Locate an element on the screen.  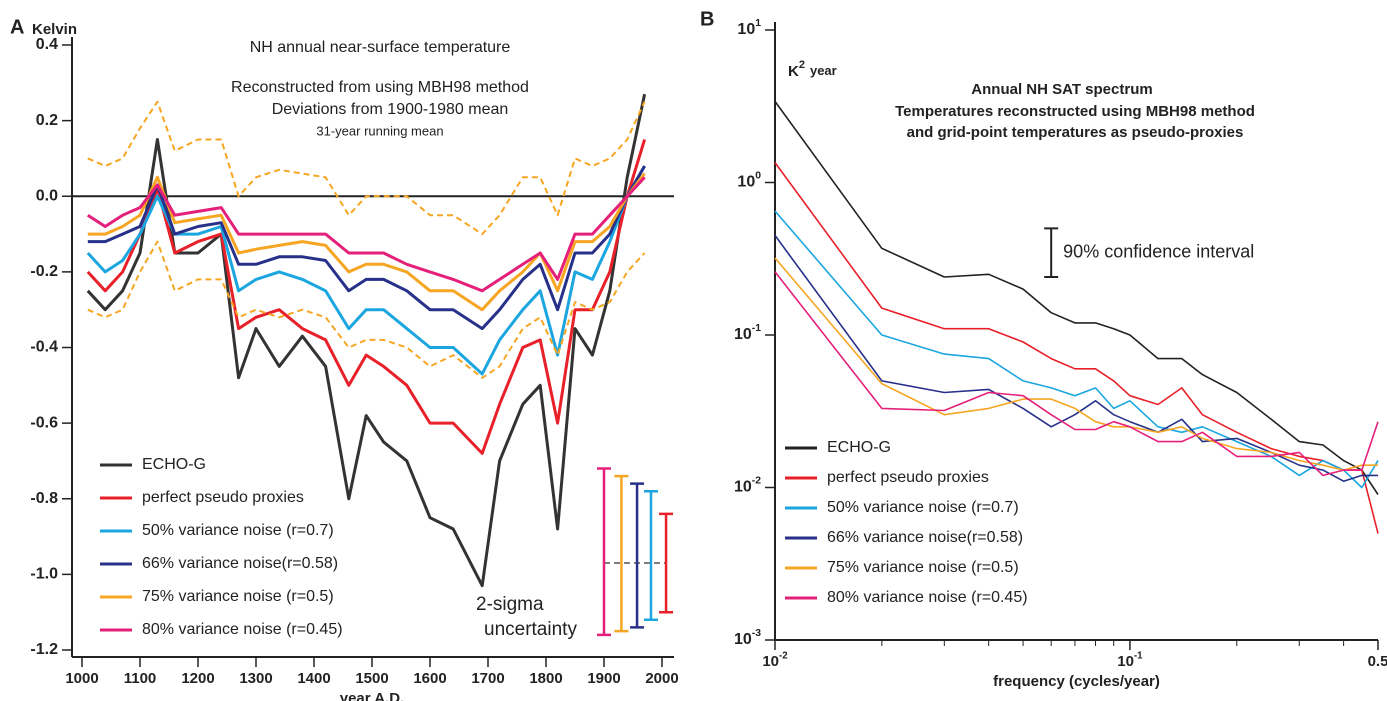
y-axis-label-base: K is located at coordinates (793, 71).